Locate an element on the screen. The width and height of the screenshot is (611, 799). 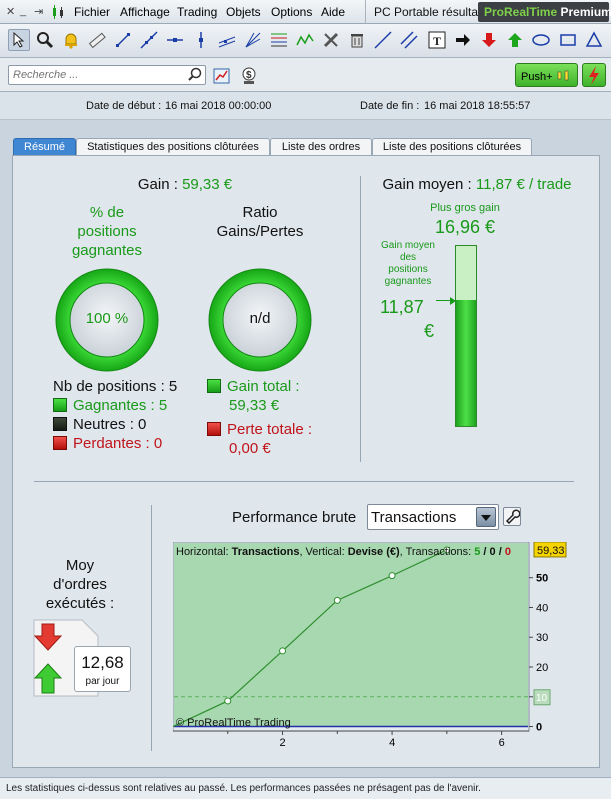
tools-icon is located at coordinates (331, 40).